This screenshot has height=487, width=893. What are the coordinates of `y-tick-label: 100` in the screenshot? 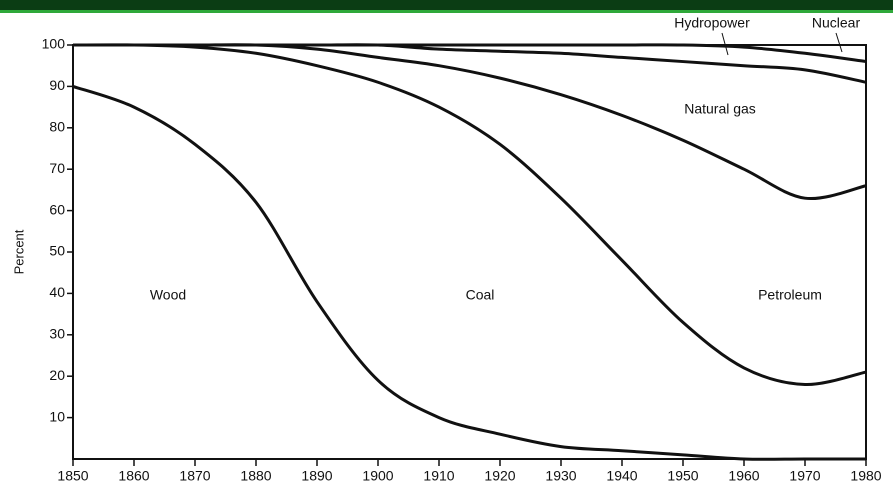 It's located at (54, 44).